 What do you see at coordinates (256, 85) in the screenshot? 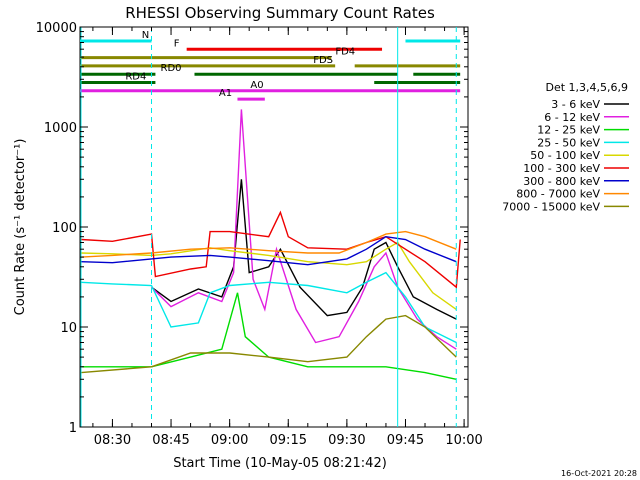
I see `flag-label-A0: A0` at bounding box center [256, 85].